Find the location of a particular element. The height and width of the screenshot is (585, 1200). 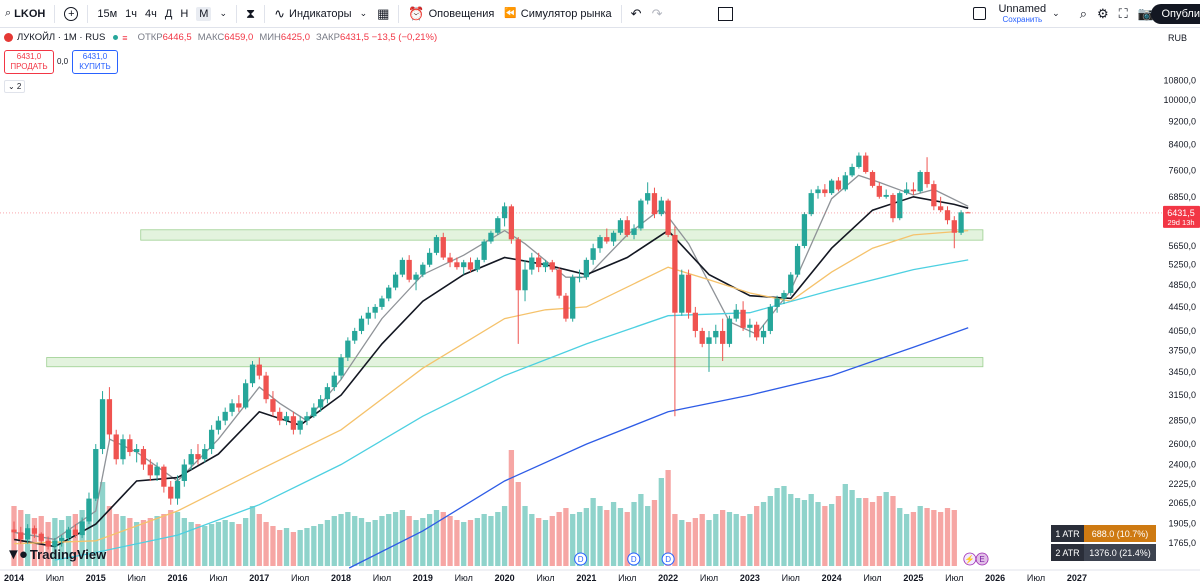

countdown-label: 29d 13h is located at coordinates (1180, 222).